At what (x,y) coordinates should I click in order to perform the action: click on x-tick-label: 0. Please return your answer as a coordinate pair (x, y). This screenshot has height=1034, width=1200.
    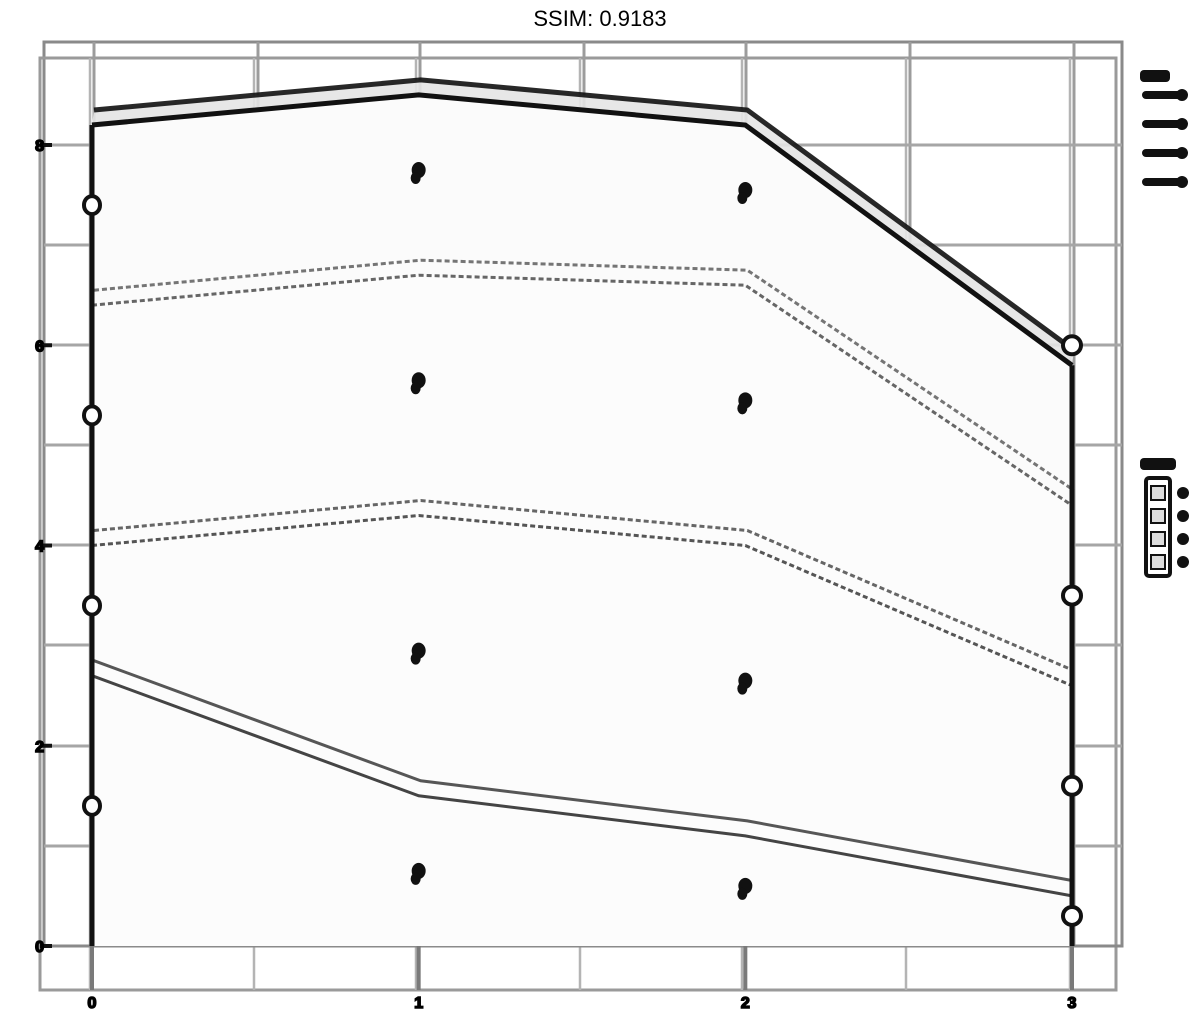
    Looking at the image, I should click on (92, 1003).